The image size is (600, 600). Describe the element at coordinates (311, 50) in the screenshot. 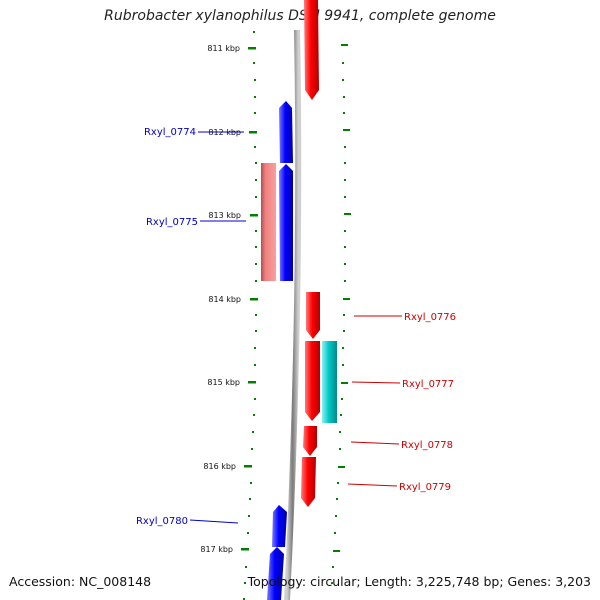

I see `gene-forward-top` at that location.